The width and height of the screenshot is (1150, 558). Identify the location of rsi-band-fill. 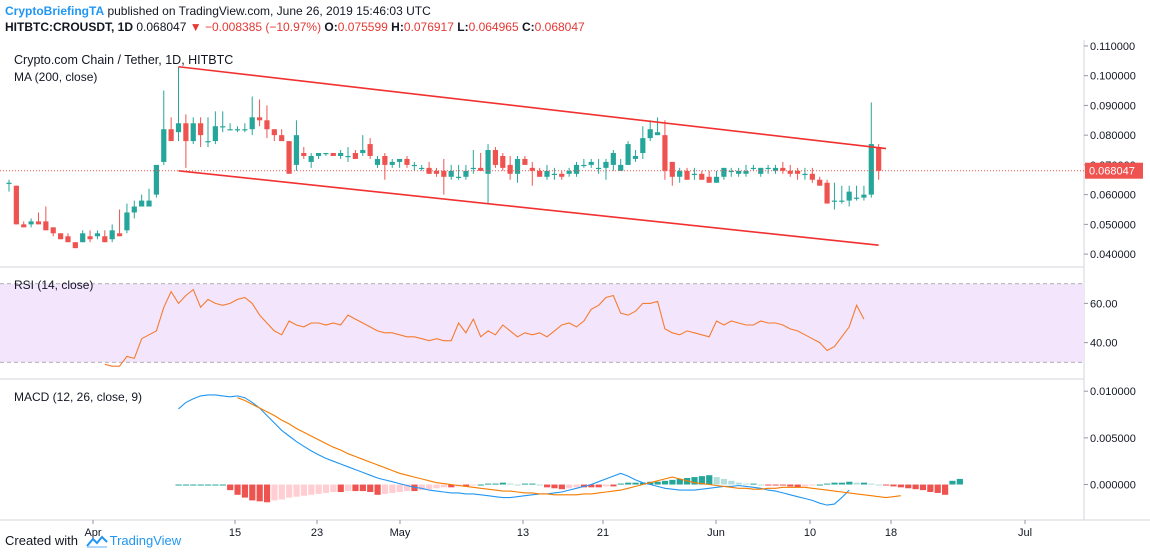
(542, 323).